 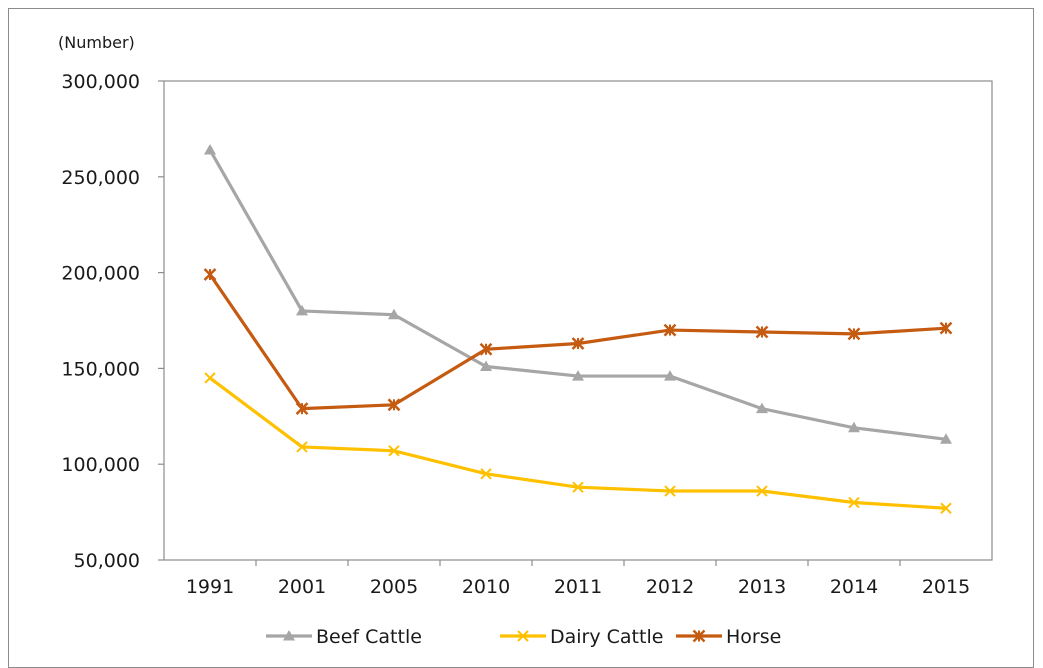 I want to click on x-tick-label: 2011, so click(x=578, y=587).